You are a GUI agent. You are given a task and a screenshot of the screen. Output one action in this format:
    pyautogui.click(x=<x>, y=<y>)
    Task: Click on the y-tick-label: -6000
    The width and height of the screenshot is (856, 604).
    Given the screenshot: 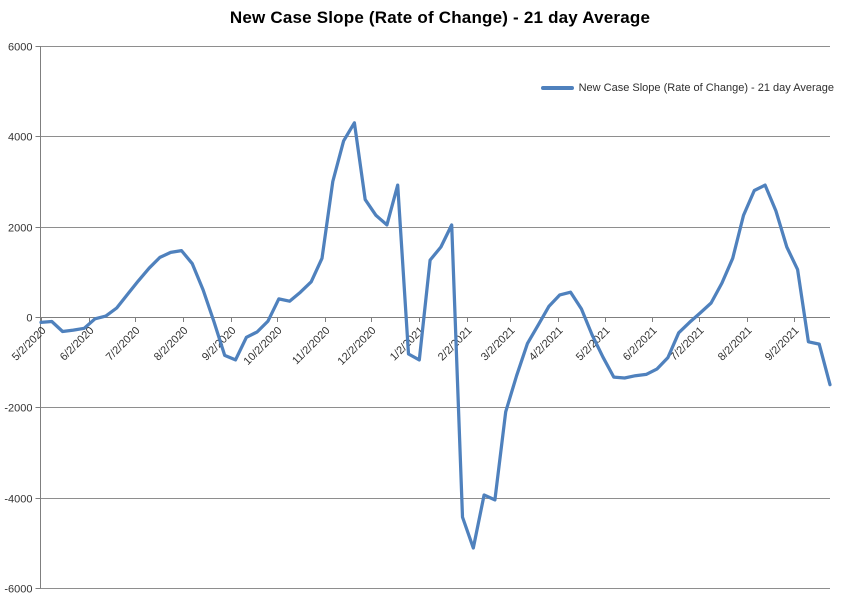 What is the action you would take?
    pyautogui.click(x=18, y=590)
    